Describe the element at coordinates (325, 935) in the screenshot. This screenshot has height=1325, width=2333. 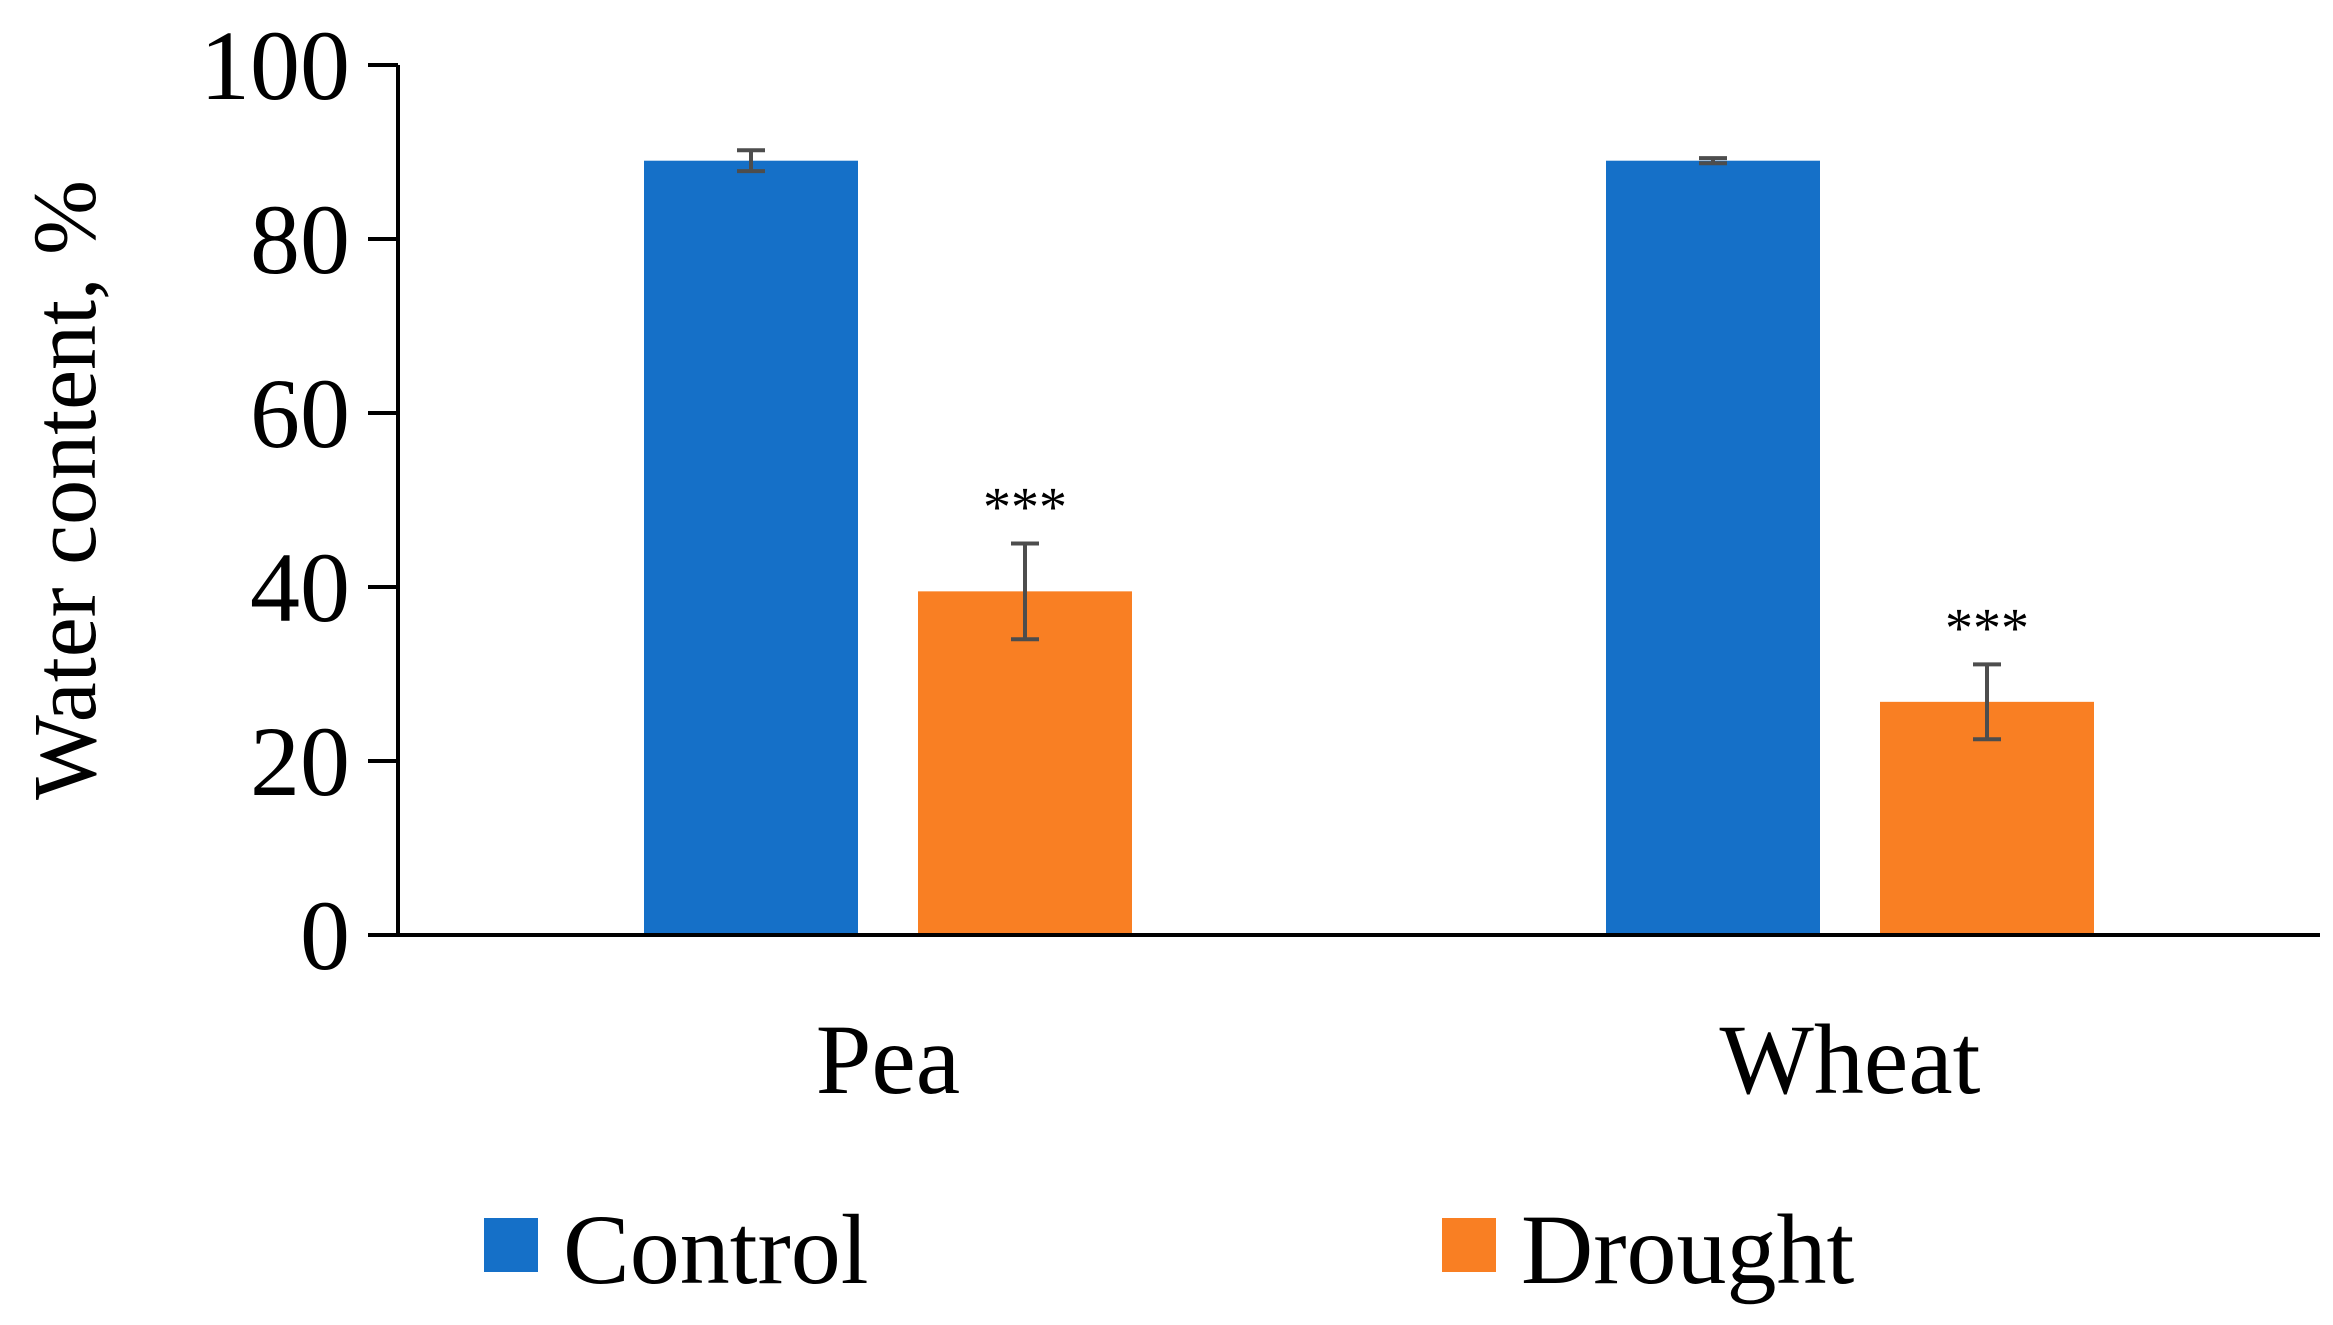
I see `y-tick-label: 0` at that location.